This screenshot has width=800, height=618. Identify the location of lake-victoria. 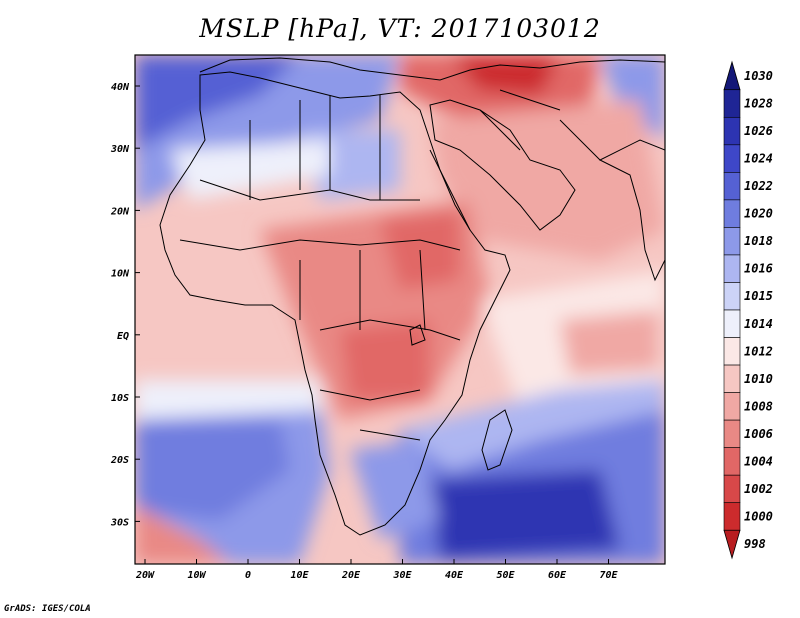
(417, 335).